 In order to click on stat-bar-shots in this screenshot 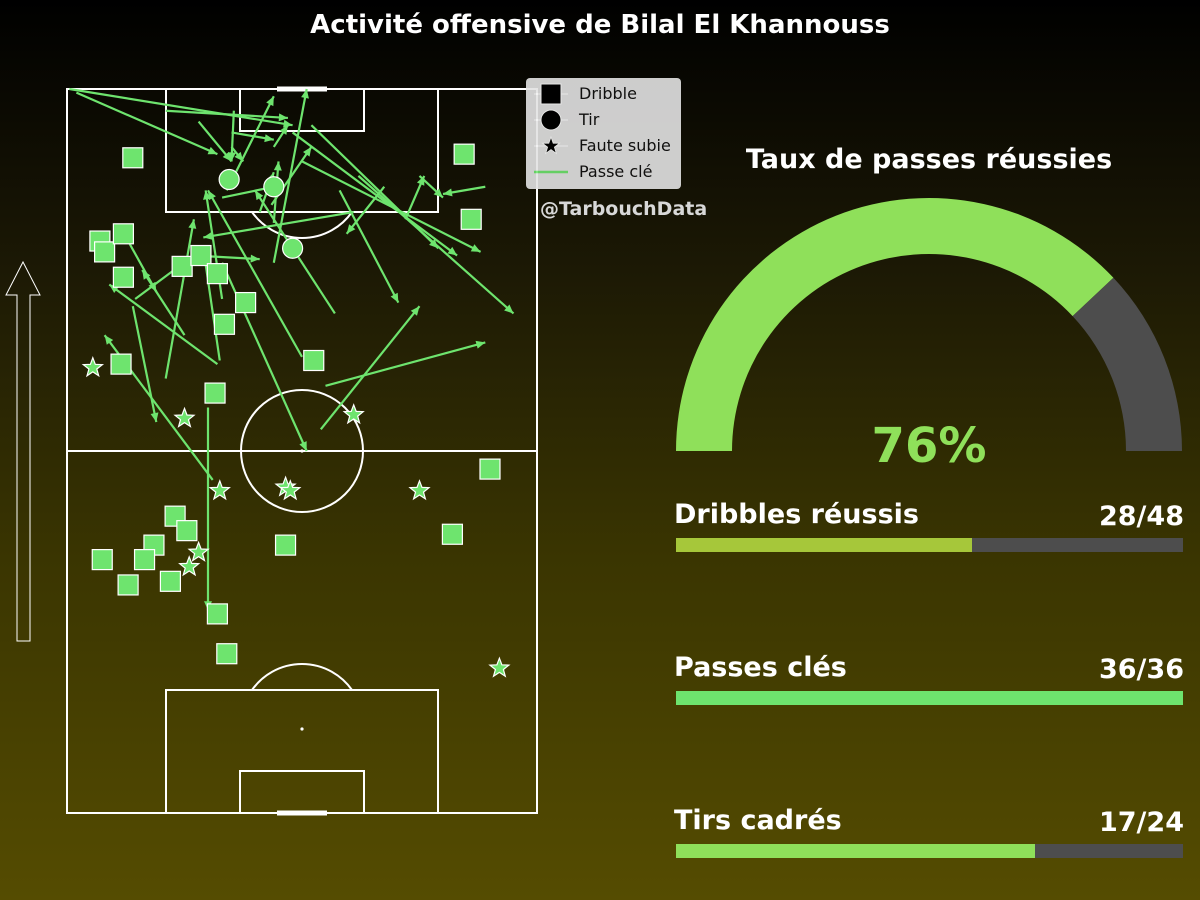, I will do `click(929, 851)`.